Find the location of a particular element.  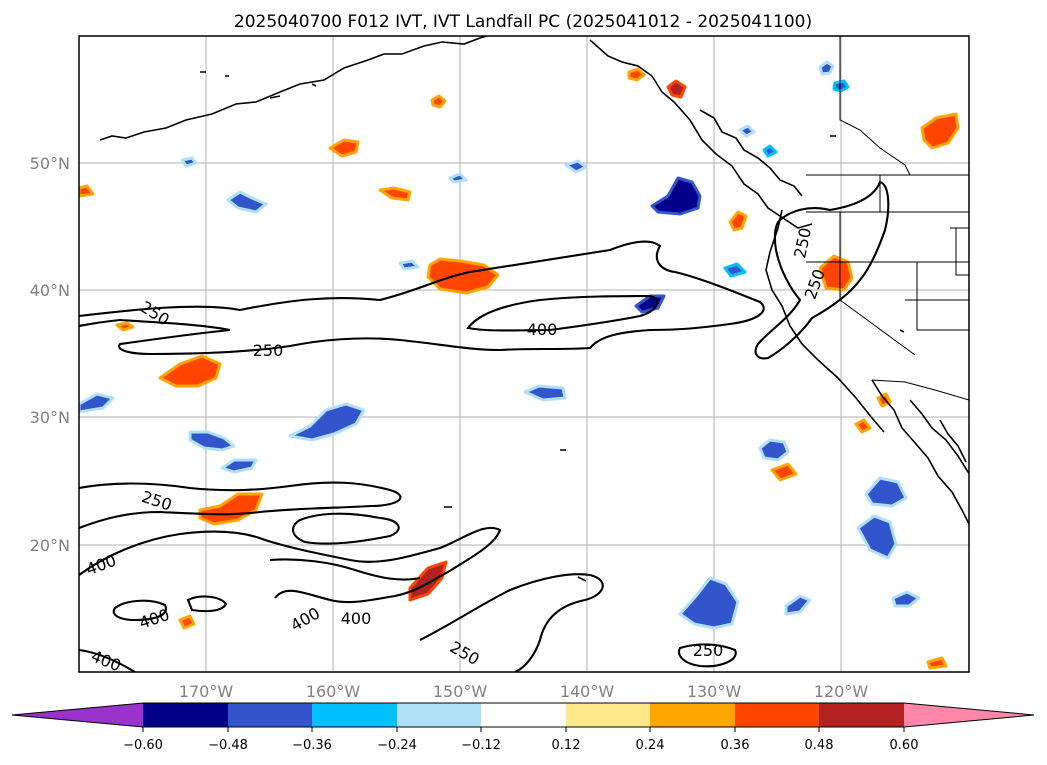

colorbar-tick-label: −0.24 is located at coordinates (397, 745).